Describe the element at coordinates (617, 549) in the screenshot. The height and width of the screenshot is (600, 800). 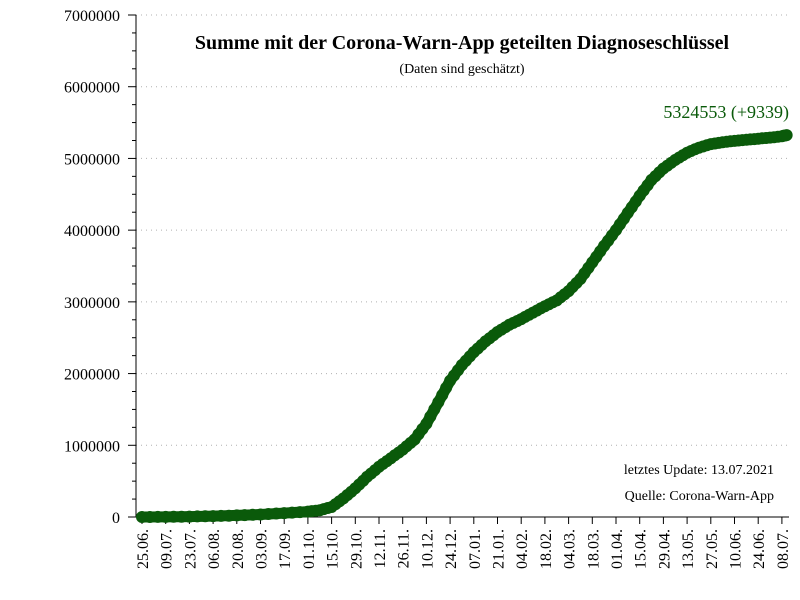
I see `x-tick-label: 01.04.` at that location.